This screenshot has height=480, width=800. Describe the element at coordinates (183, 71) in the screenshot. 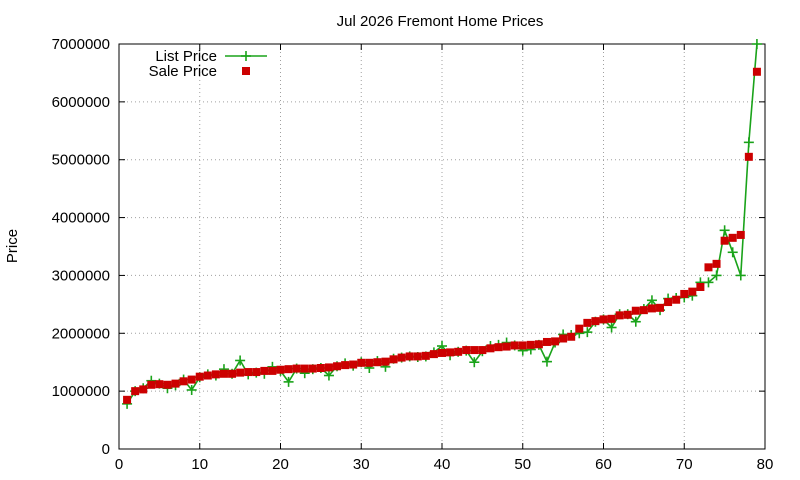

I see `legend-label-sale-price: Sale Price` at that location.